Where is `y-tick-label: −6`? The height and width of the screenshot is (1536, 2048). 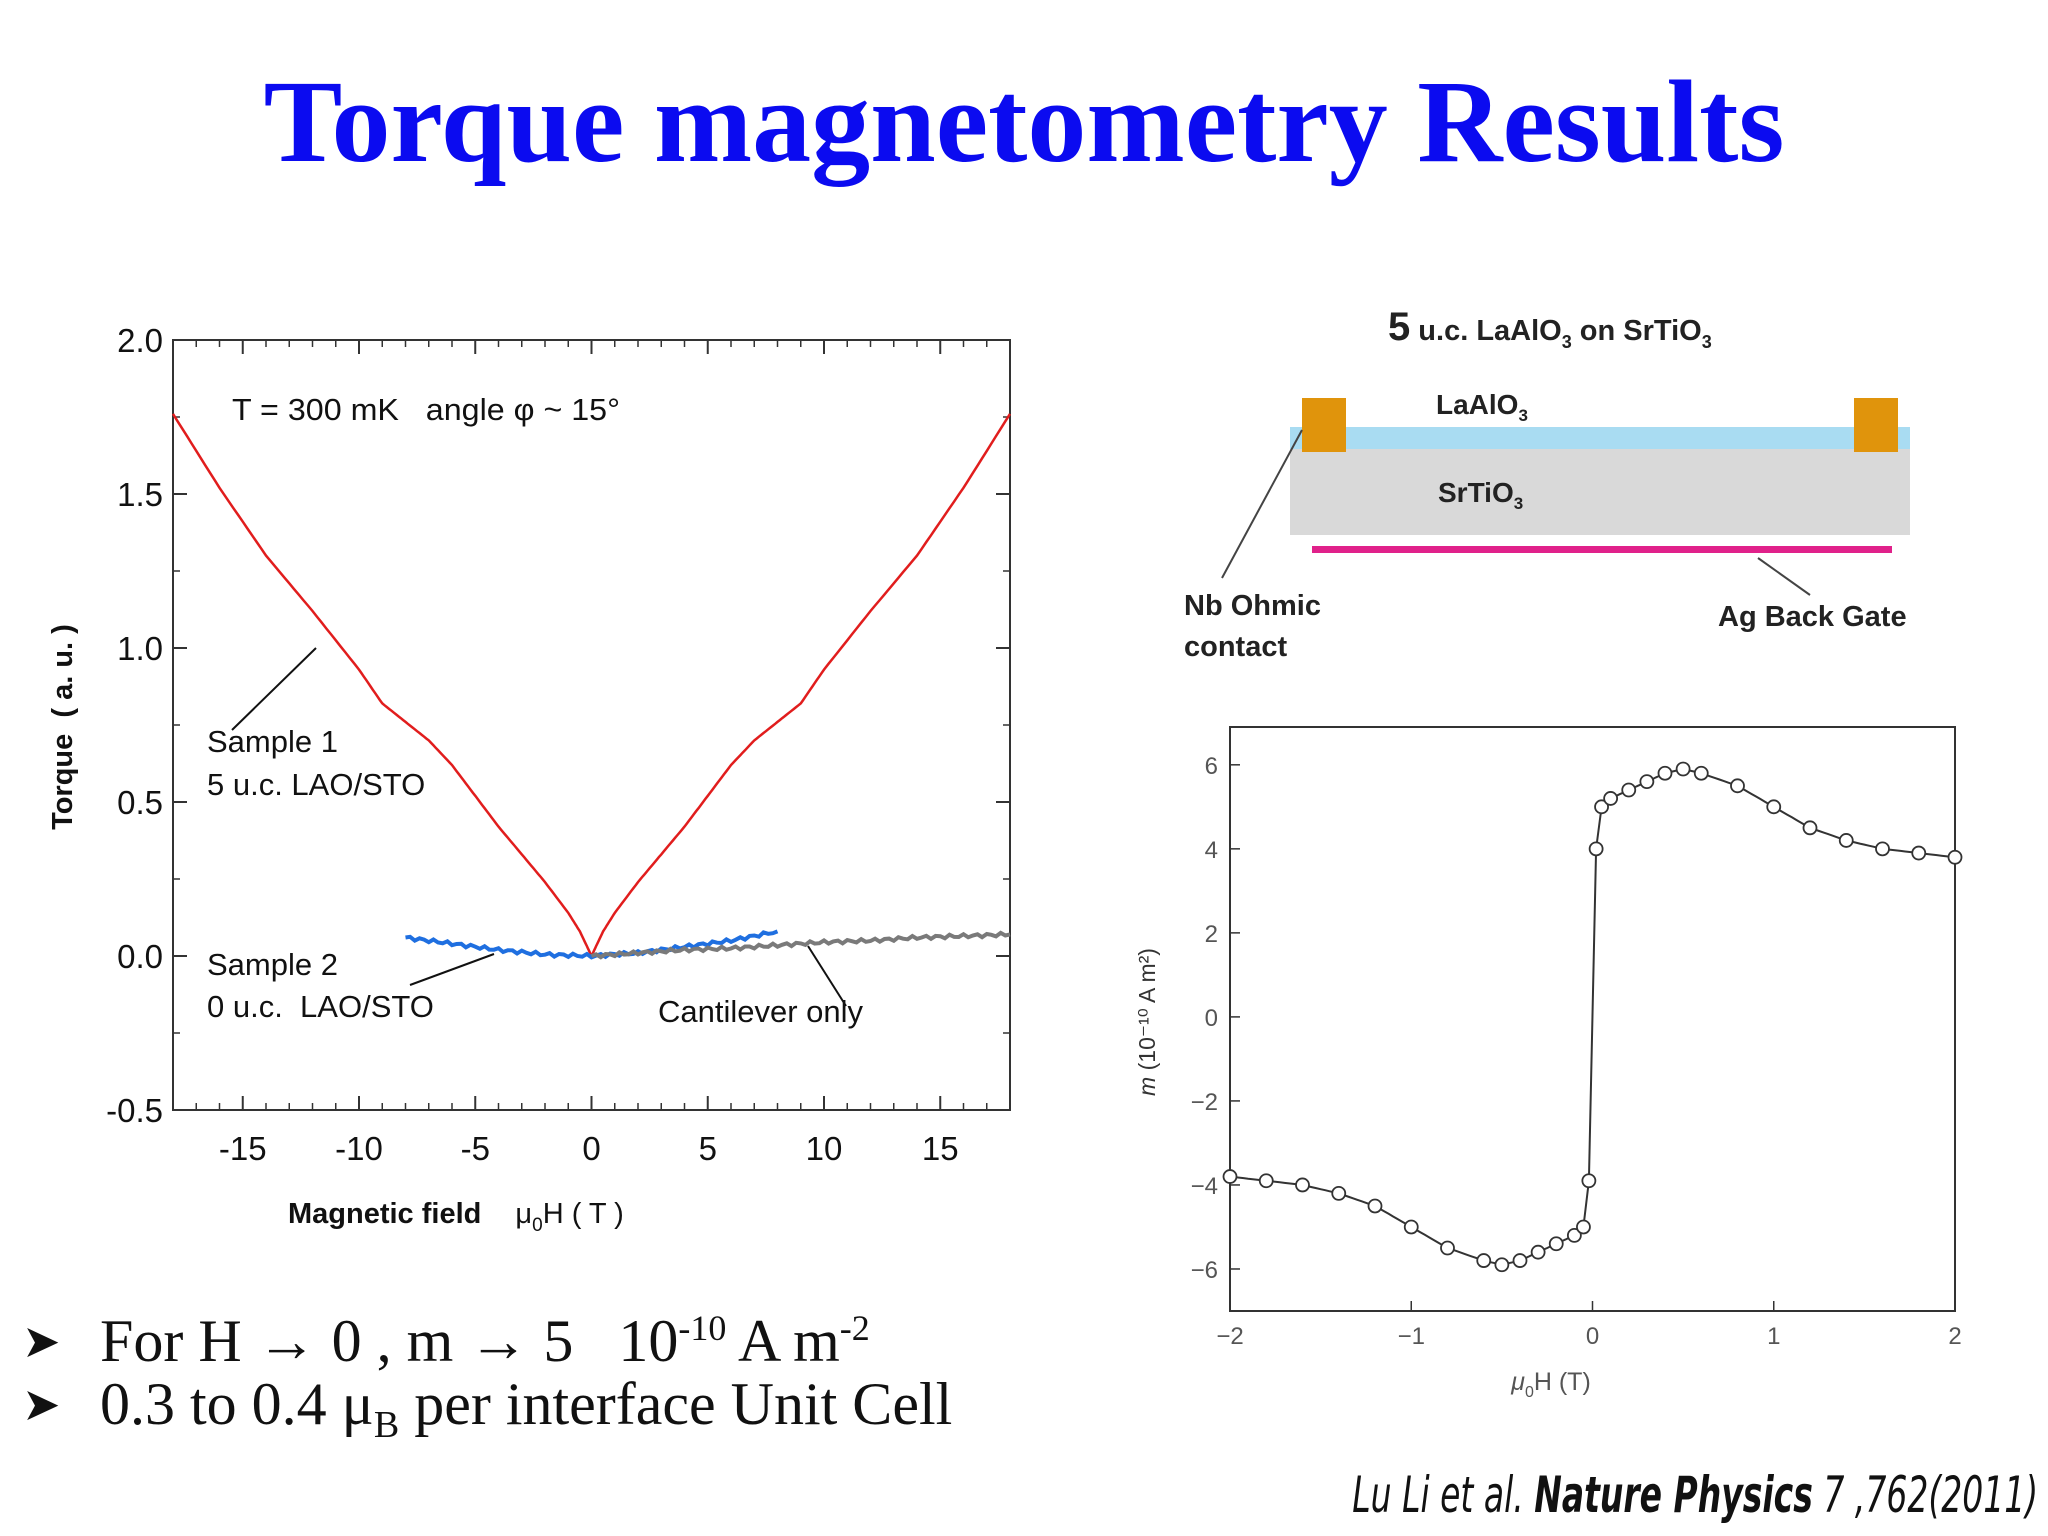 y-tick-label: −6 is located at coordinates (1204, 1270).